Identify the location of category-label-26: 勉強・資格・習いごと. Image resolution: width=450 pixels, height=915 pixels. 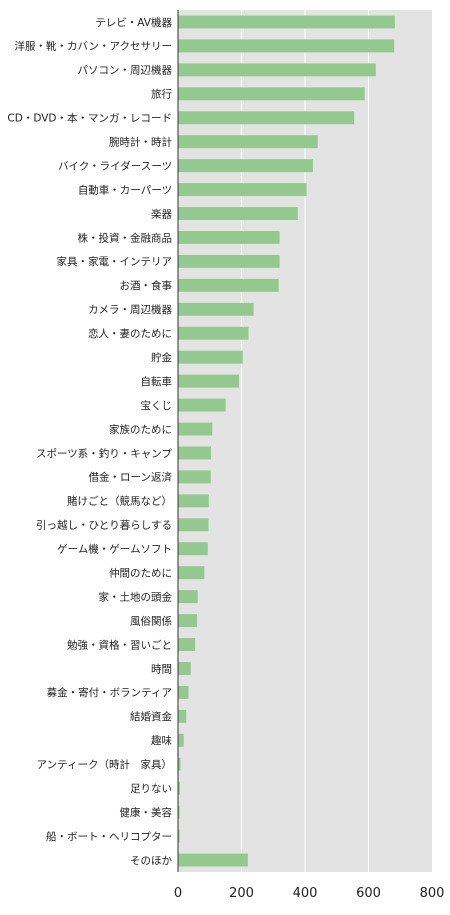
(119, 644).